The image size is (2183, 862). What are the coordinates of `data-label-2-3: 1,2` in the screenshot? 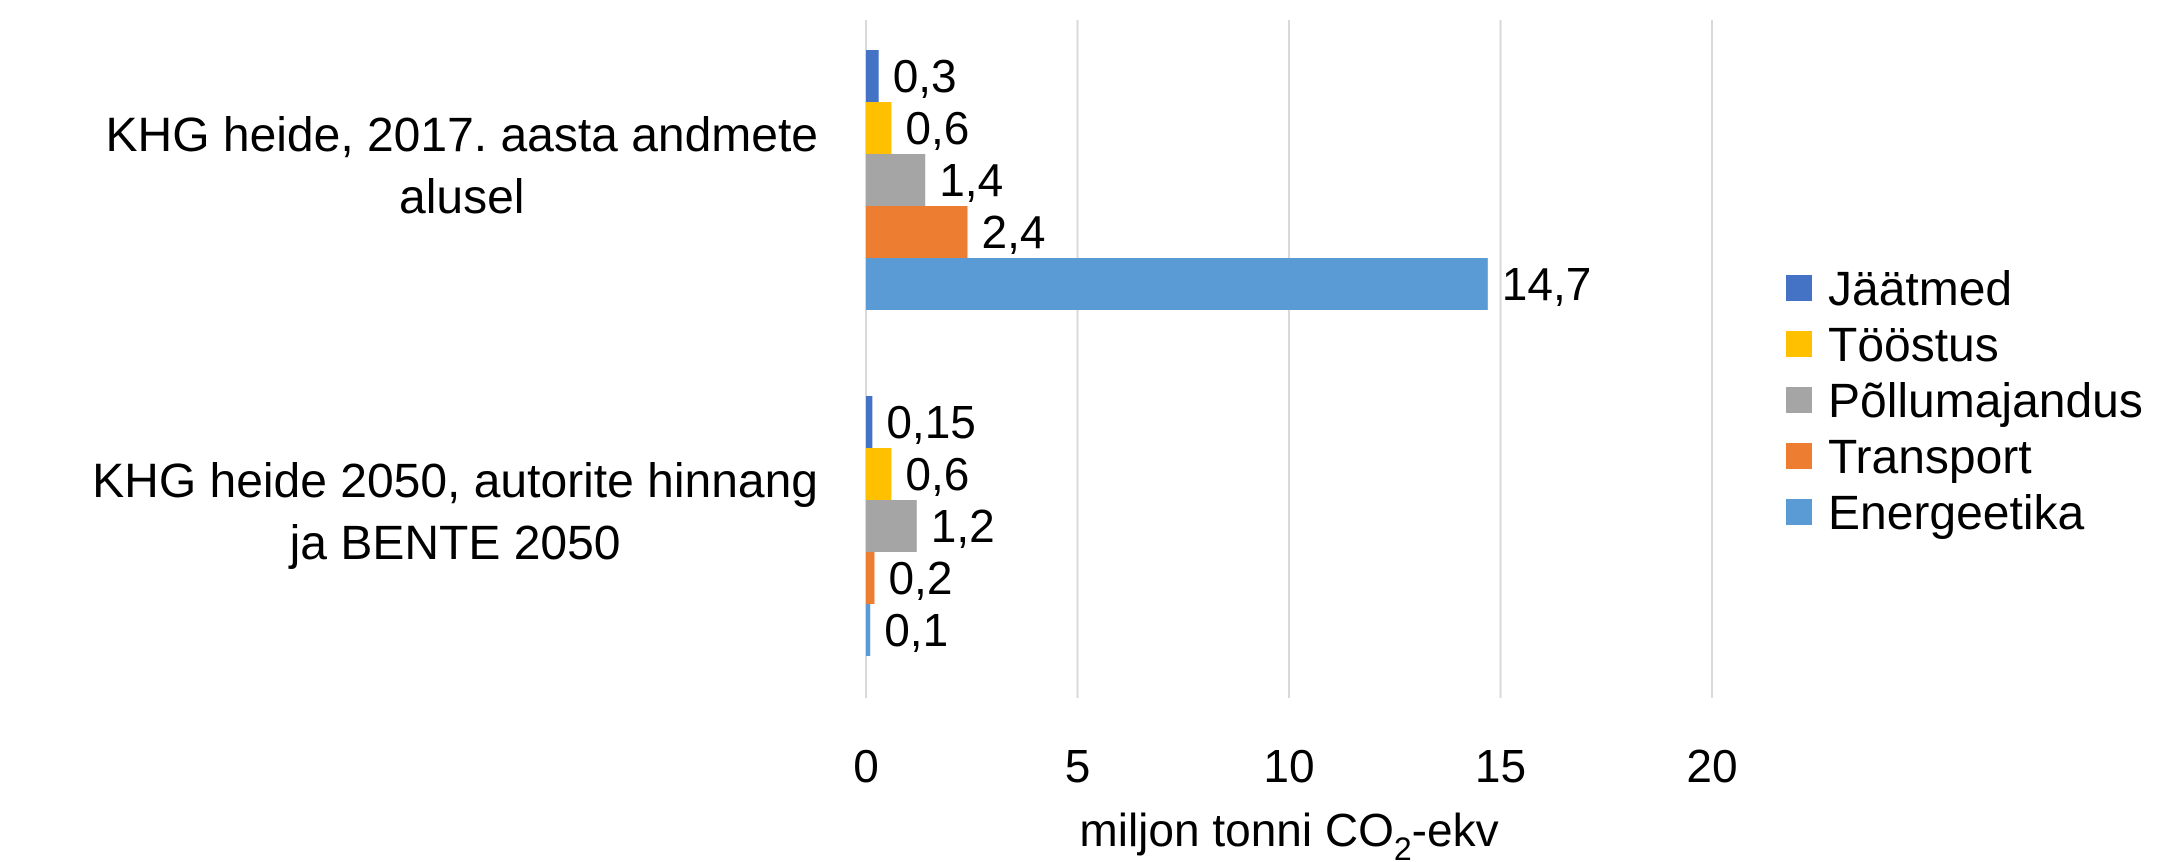 It's located at (963, 526).